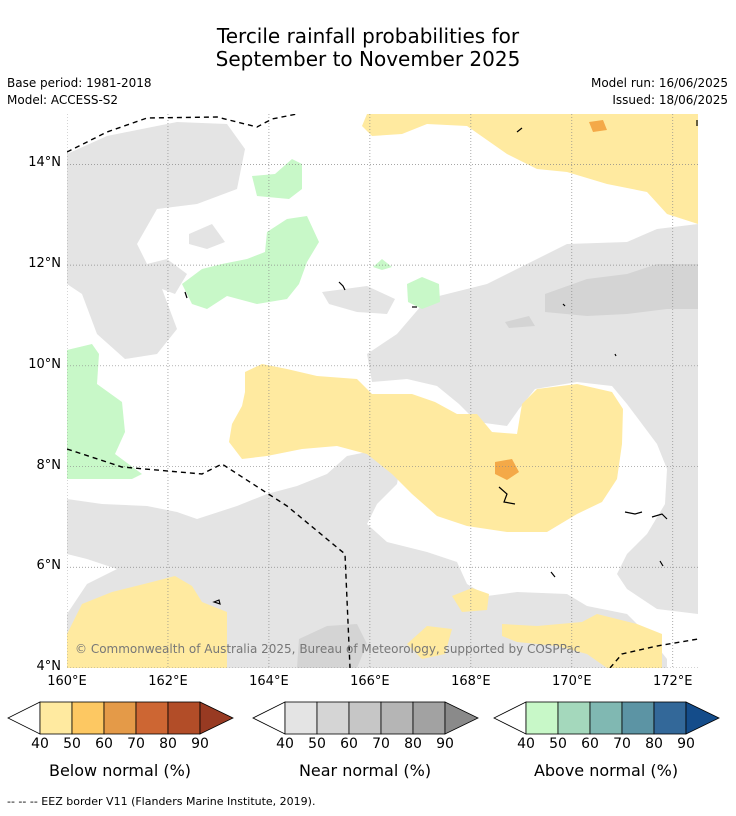 The width and height of the screenshot is (736, 816). What do you see at coordinates (606, 770) in the screenshot?
I see `colorbar-title: Above normal (%)` at bounding box center [606, 770].